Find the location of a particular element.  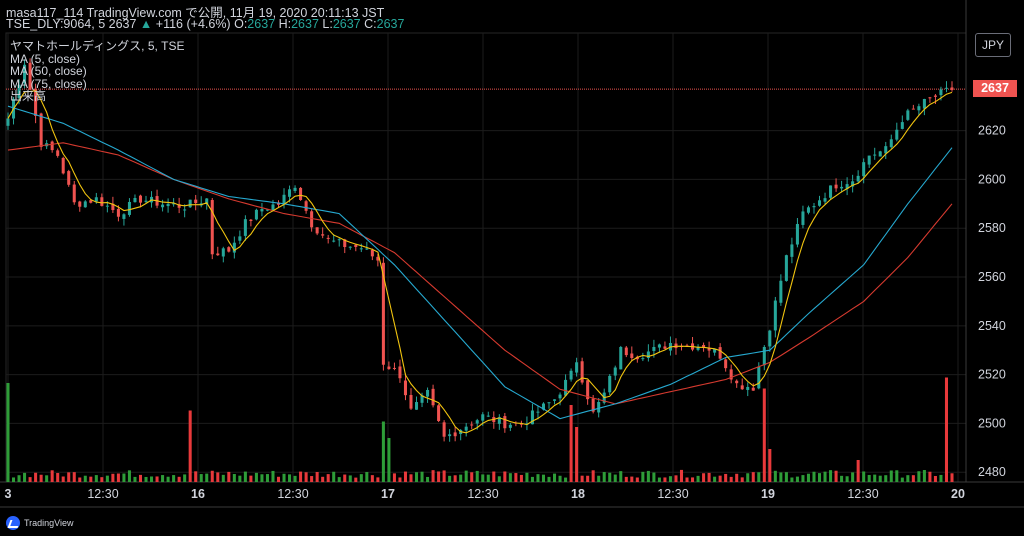

y-tick-label: 2620 is located at coordinates (992, 131).